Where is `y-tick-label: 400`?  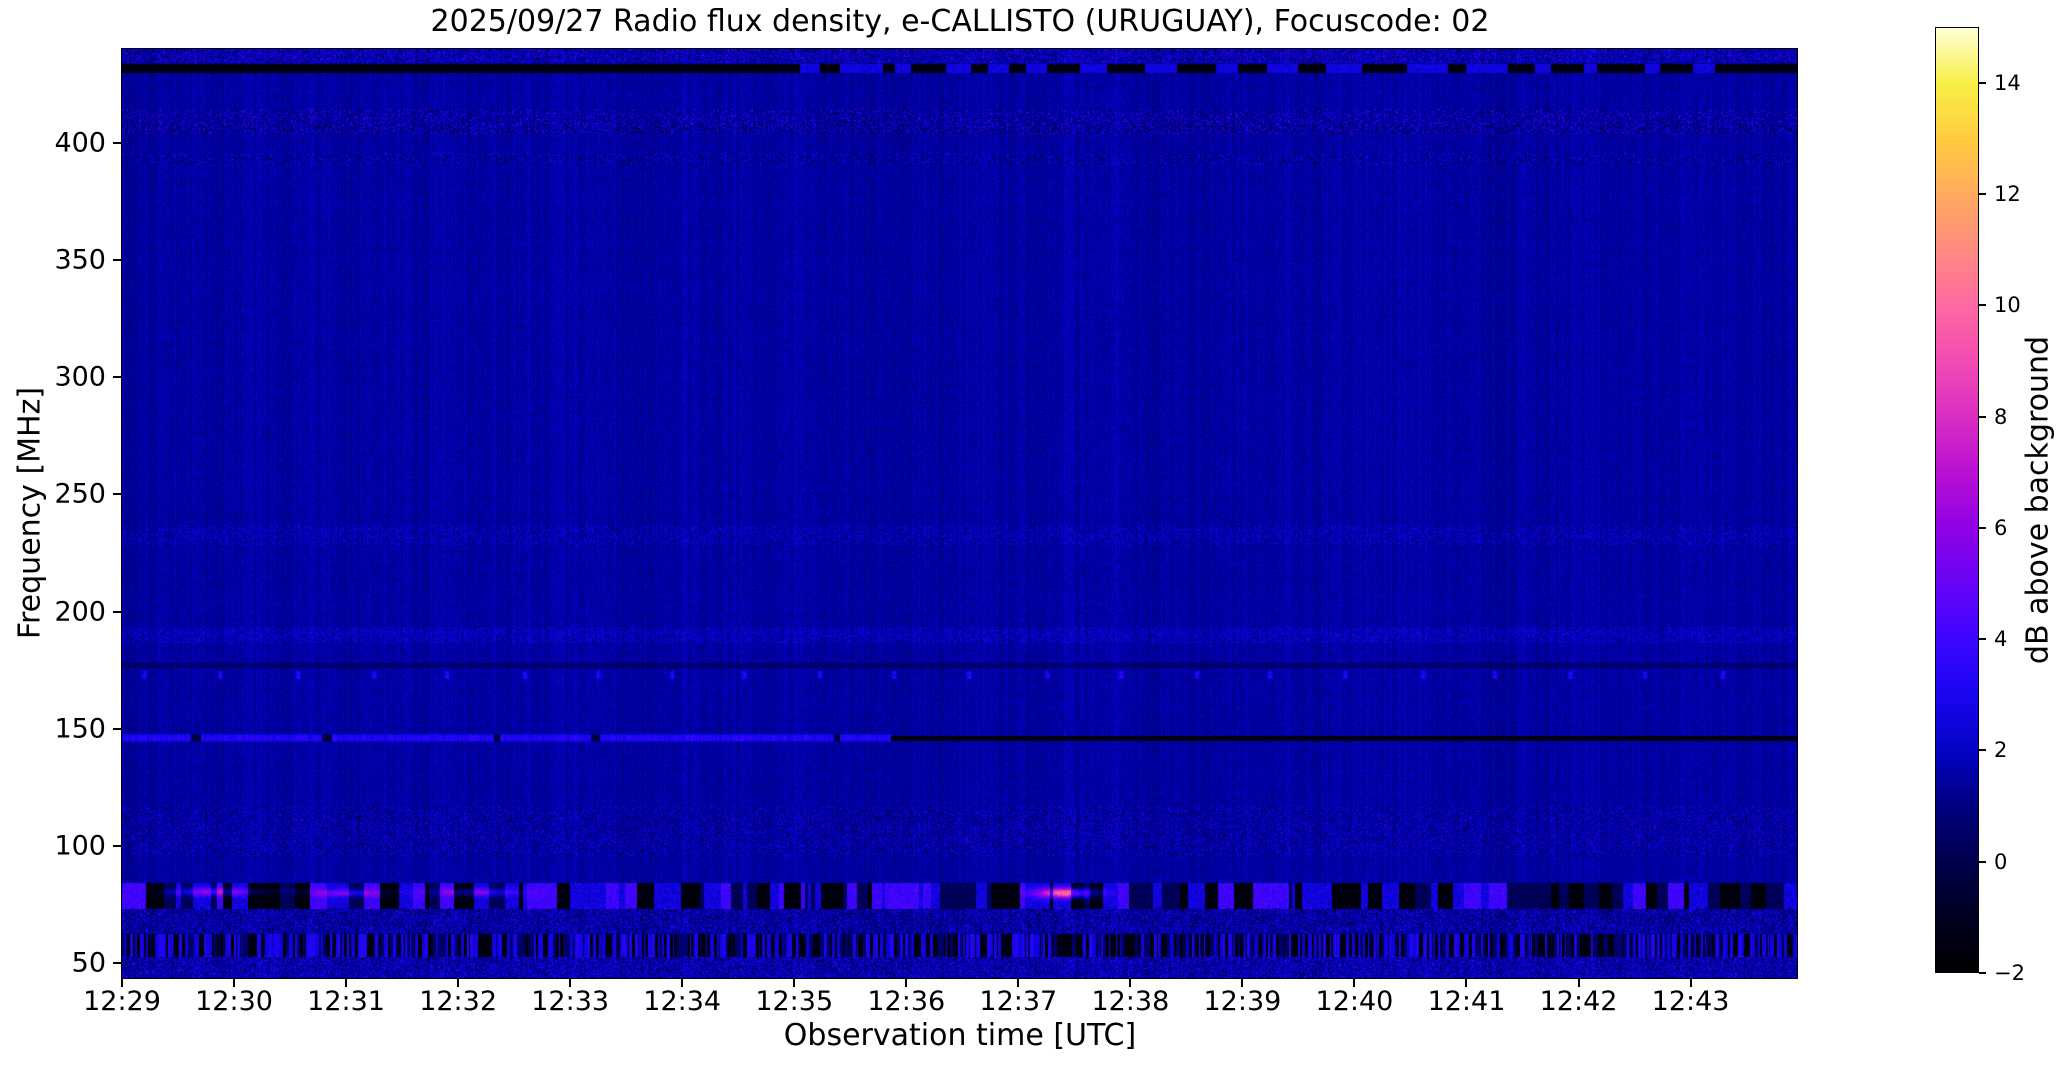
y-tick-label: 400 is located at coordinates (80, 143).